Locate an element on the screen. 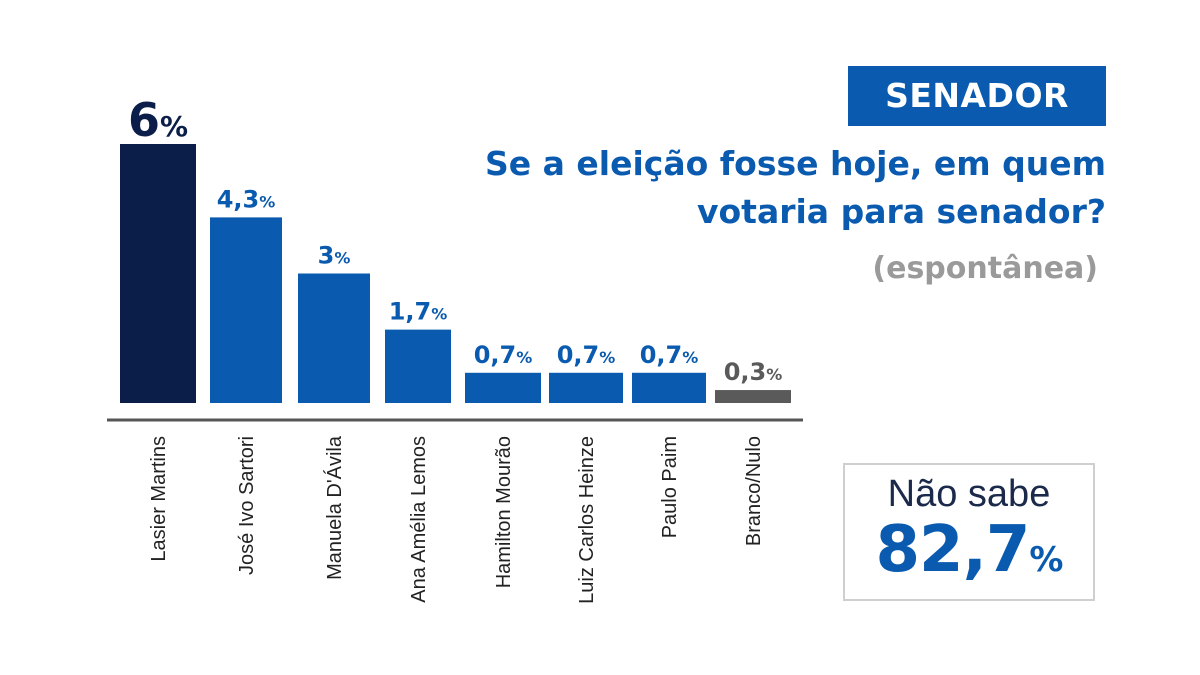 The height and width of the screenshot is (675, 1200). dont-know-value: 82,7% is located at coordinates (969, 550).